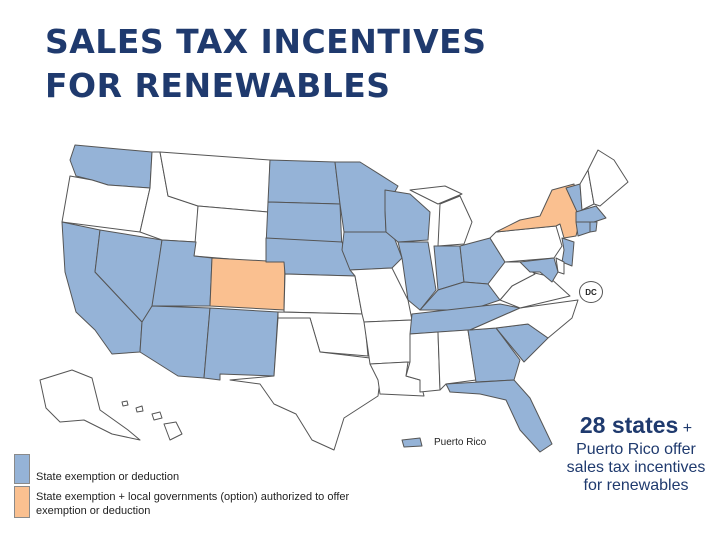  I want to click on hawaii-big-island, so click(173, 431).